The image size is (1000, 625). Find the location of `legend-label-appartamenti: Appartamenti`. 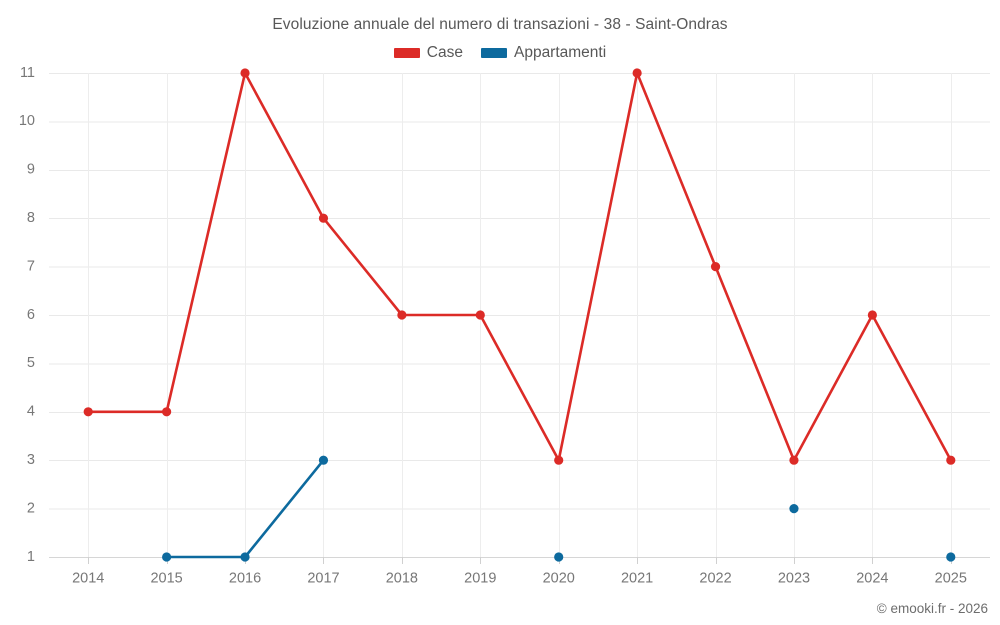

legend-label-appartamenti: Appartamenti is located at coordinates (560, 52).